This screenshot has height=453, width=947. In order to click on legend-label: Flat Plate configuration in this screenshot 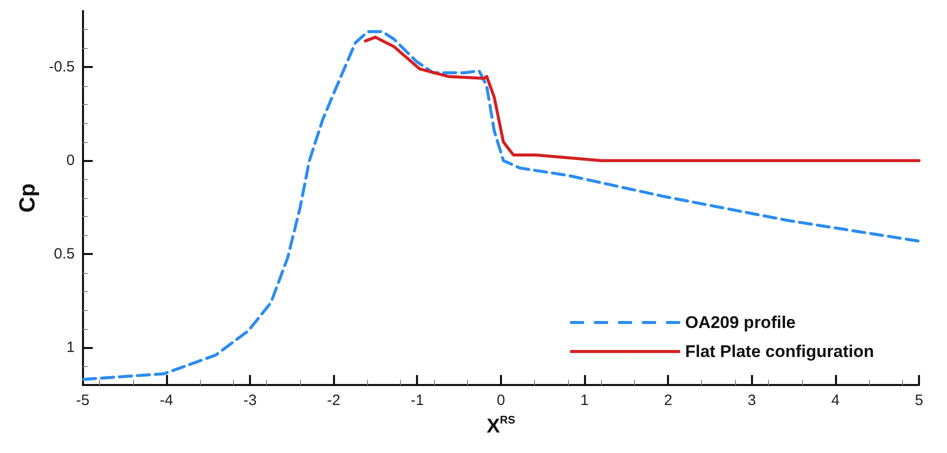, I will do `click(779, 351)`.